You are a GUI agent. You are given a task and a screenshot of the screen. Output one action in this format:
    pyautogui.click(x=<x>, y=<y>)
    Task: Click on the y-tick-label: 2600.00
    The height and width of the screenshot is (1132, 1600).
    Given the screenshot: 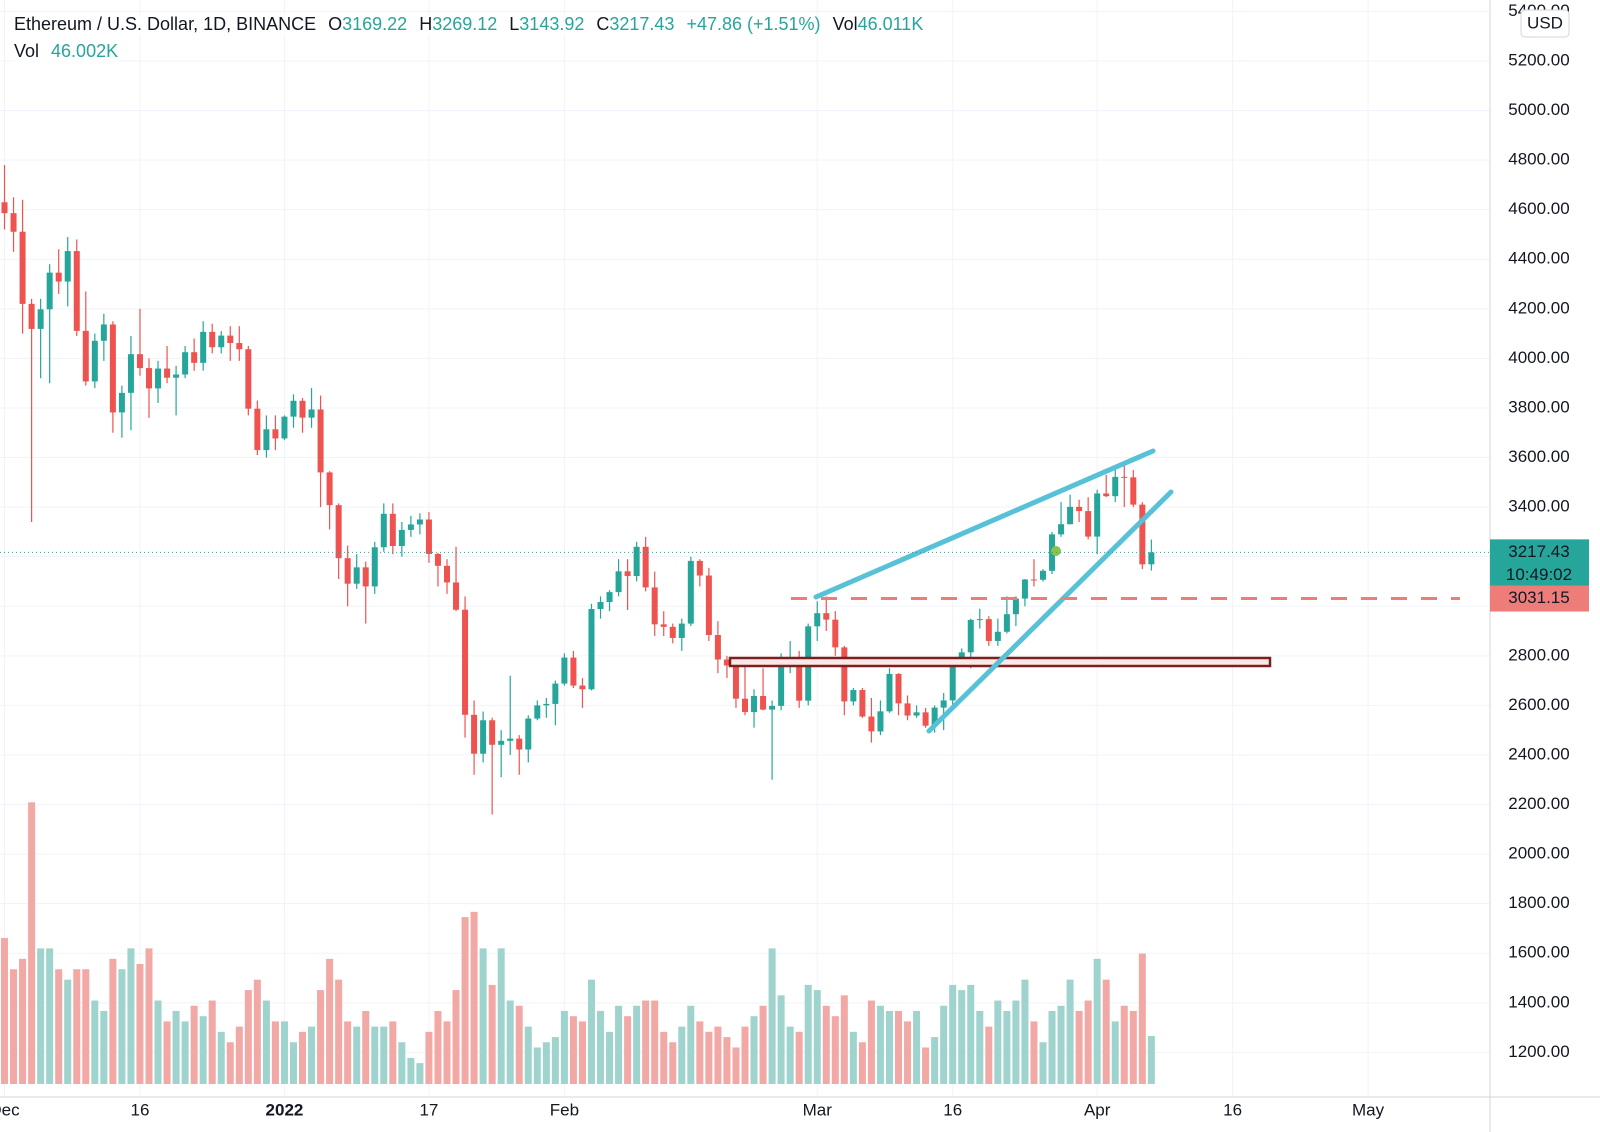 What is the action you would take?
    pyautogui.click(x=1538, y=704)
    